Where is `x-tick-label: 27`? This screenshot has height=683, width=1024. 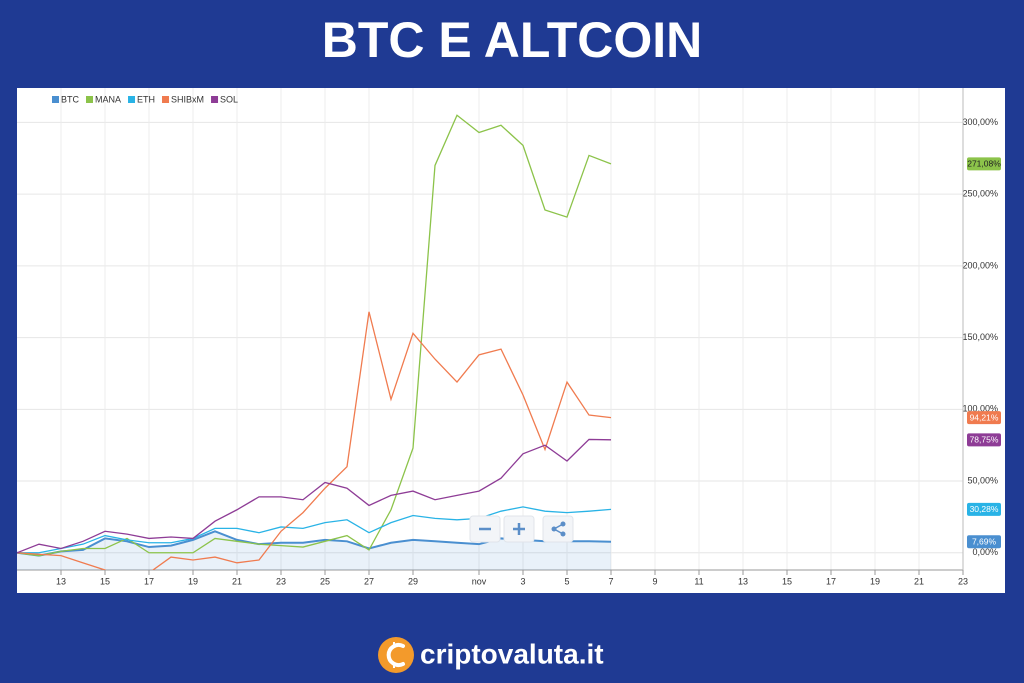
x-tick-label: 27 is located at coordinates (369, 581).